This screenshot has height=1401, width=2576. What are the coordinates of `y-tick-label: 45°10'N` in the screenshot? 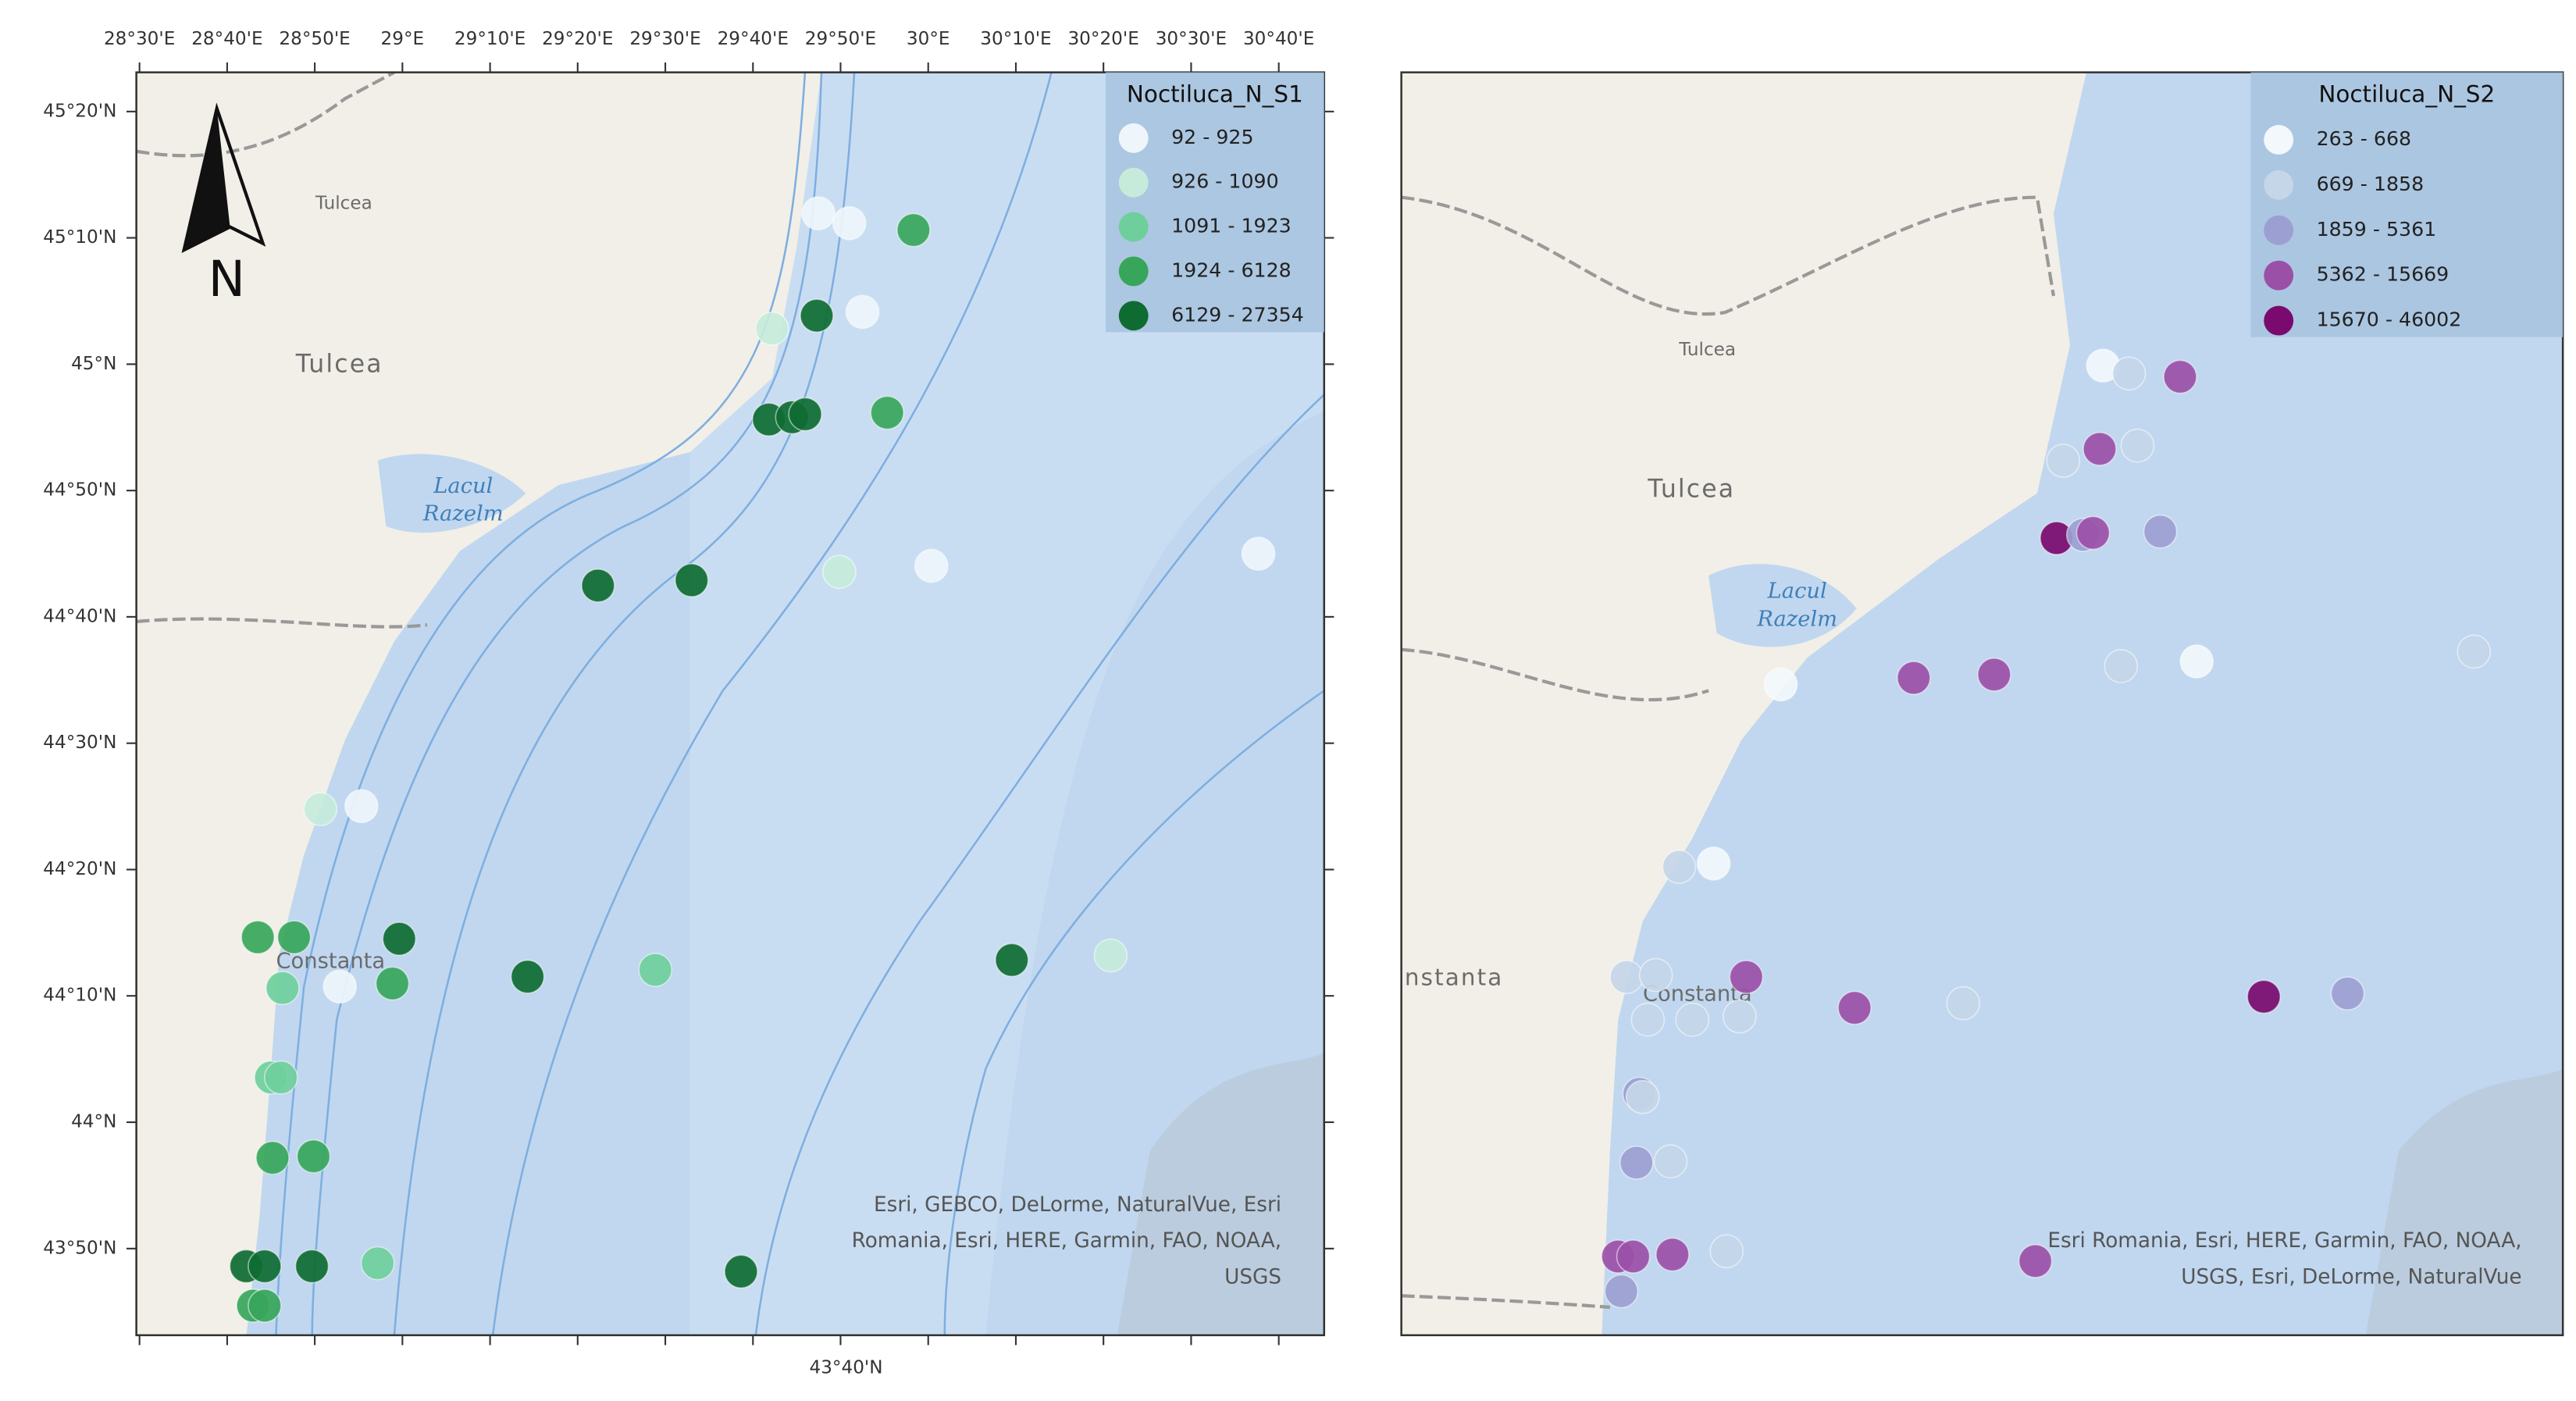 It's located at (79, 237).